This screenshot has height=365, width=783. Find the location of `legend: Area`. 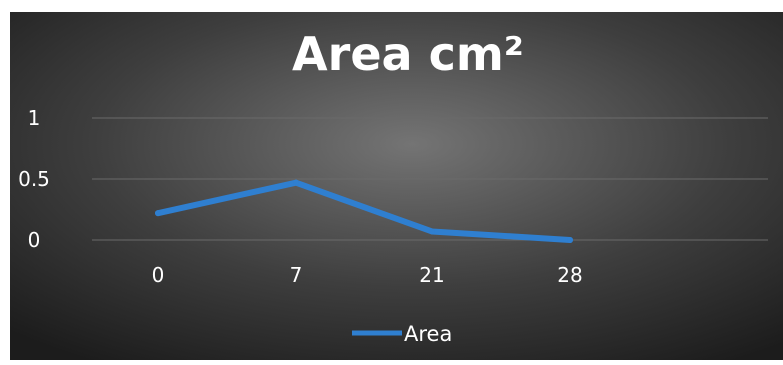

legend: Area is located at coordinates (402, 334).